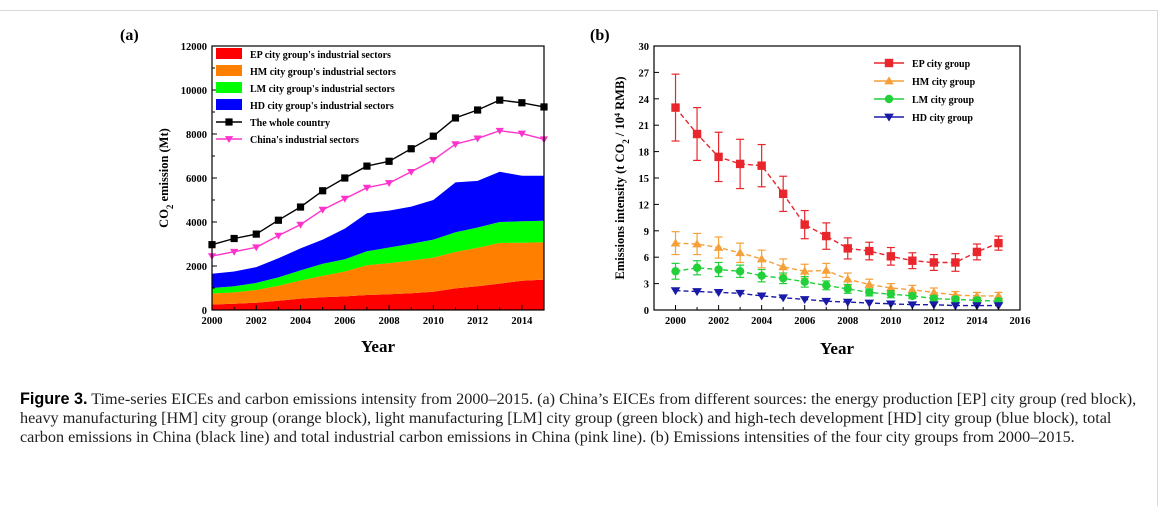 Image resolution: width=1167 pixels, height=506 pixels. I want to click on y-tick-label-a: 8000, so click(196, 135).